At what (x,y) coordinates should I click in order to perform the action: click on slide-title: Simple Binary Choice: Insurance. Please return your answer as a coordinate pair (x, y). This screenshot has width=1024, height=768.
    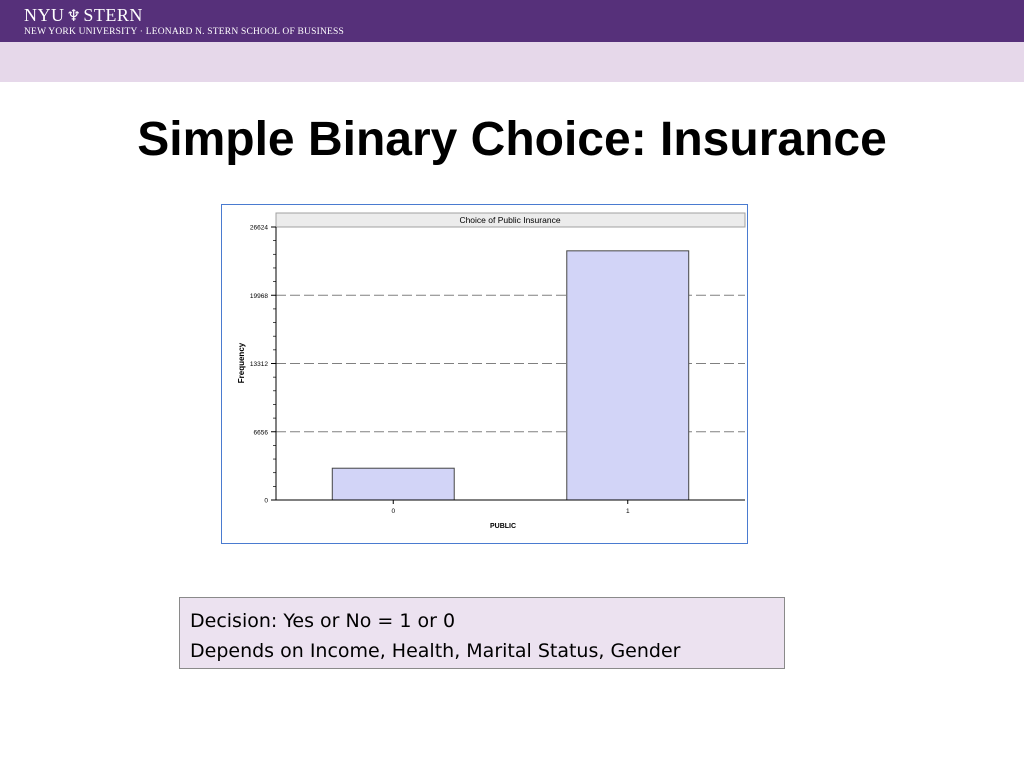
    Looking at the image, I should click on (512, 139).